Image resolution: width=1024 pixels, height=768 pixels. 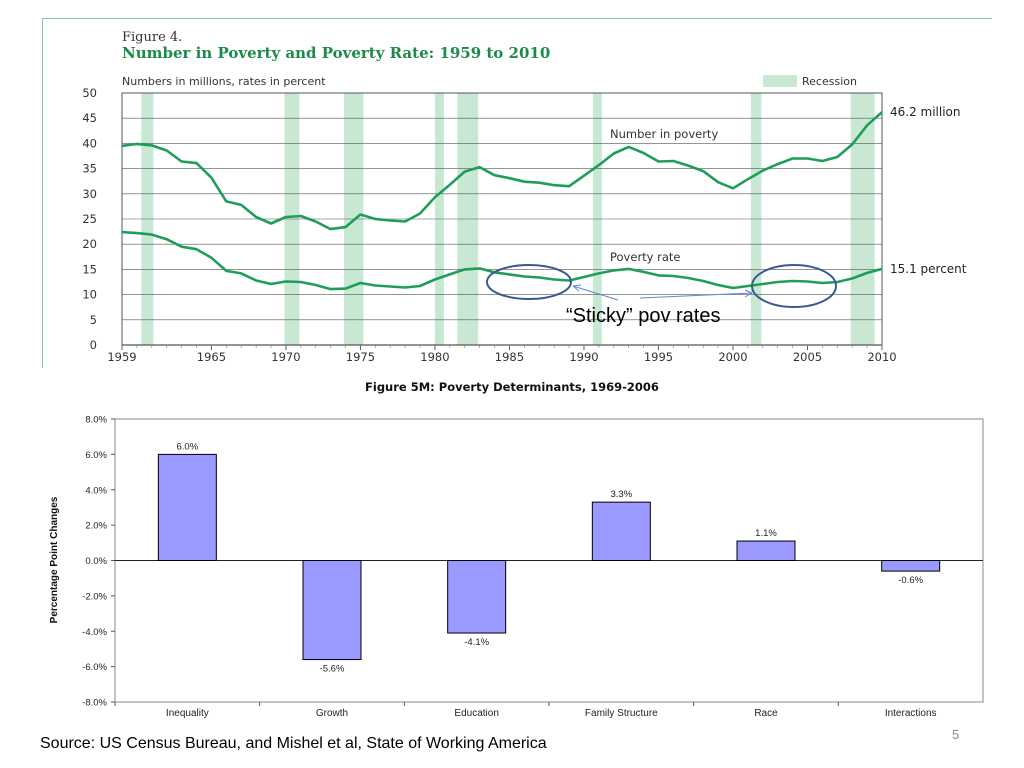 What do you see at coordinates (766, 713) in the screenshot?
I see `bar-category-label: Race` at bounding box center [766, 713].